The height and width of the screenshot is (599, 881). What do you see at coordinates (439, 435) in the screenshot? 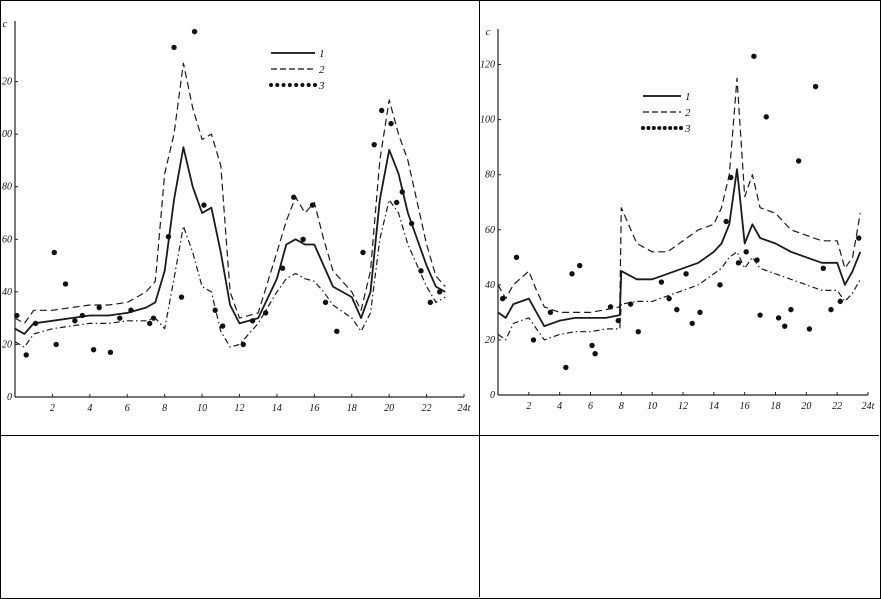
I see `row-divider` at bounding box center [439, 435].